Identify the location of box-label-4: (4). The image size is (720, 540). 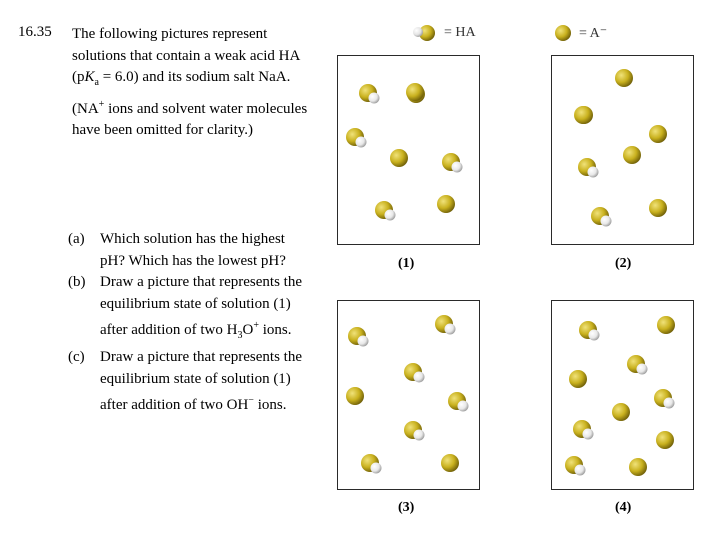
(623, 507).